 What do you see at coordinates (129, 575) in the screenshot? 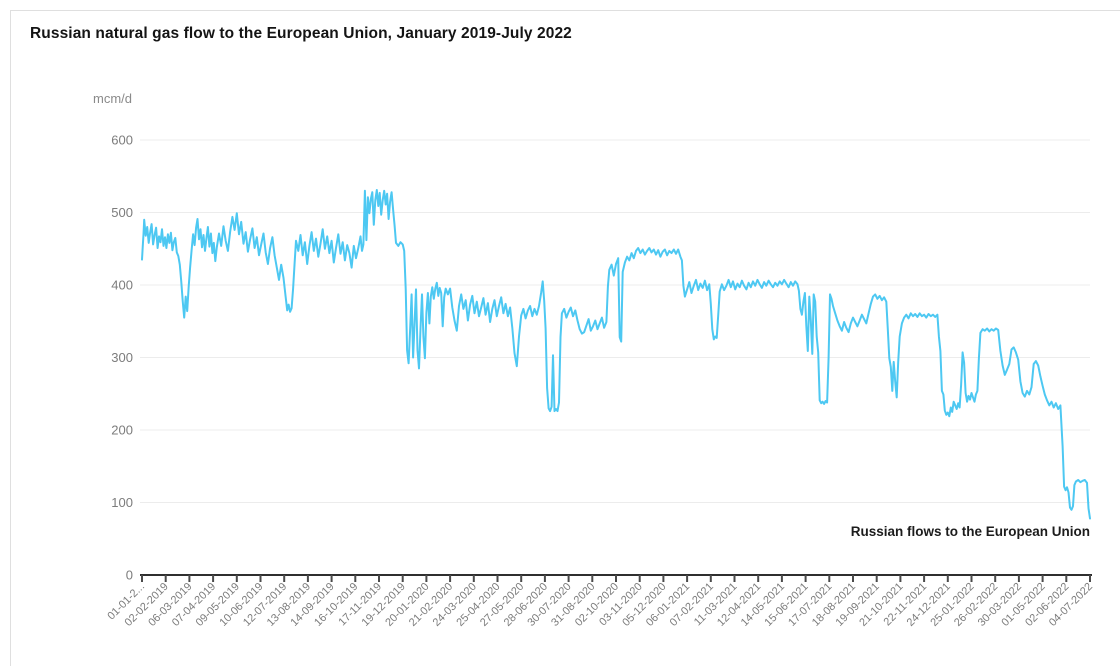
I see `y-tick-label: 0` at bounding box center [129, 575].